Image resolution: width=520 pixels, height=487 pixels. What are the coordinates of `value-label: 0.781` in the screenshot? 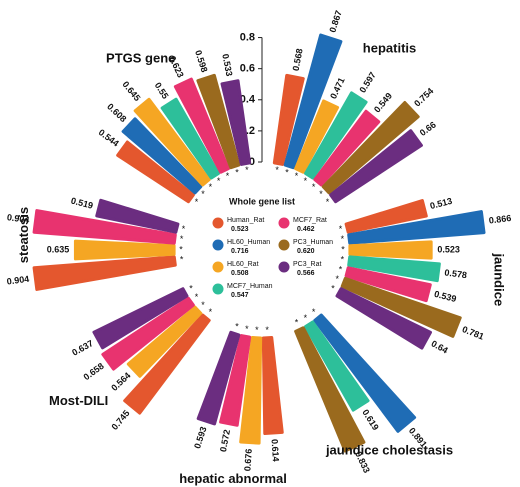 It's located at (473, 333).